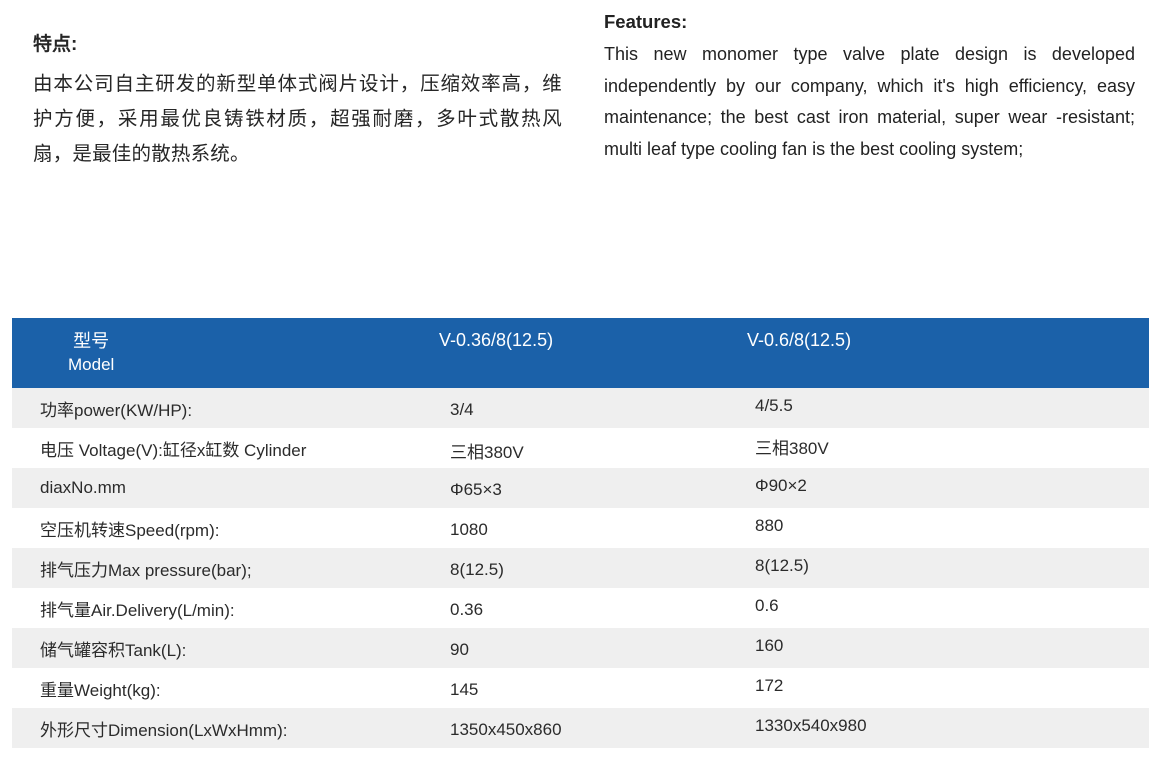  I want to click on table-row-speed: 空压机转速Speed(rpm): 1080 880, so click(580, 528).